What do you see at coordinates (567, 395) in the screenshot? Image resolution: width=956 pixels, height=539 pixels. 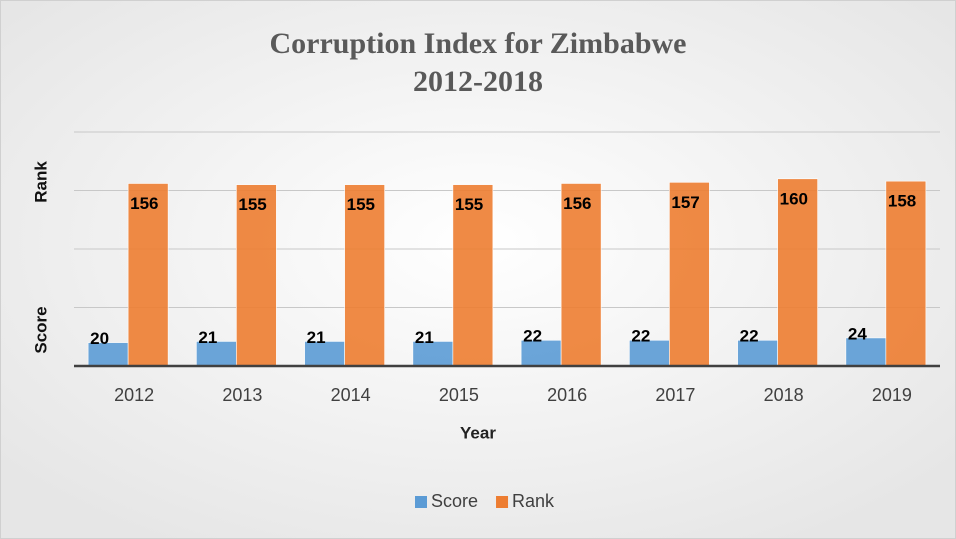 I see `x-tick-label: 2016` at bounding box center [567, 395].